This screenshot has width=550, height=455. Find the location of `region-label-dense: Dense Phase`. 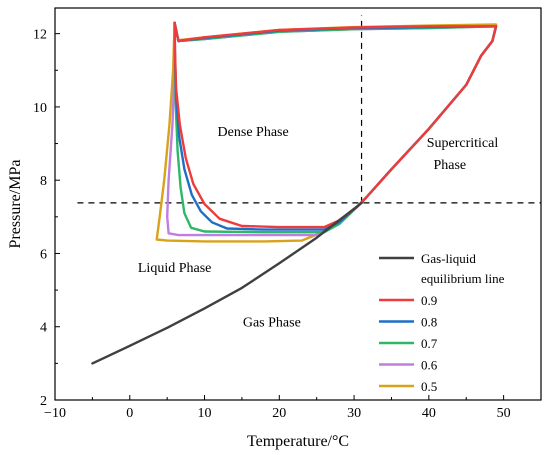

region-label-dense: Dense Phase is located at coordinates (253, 132).